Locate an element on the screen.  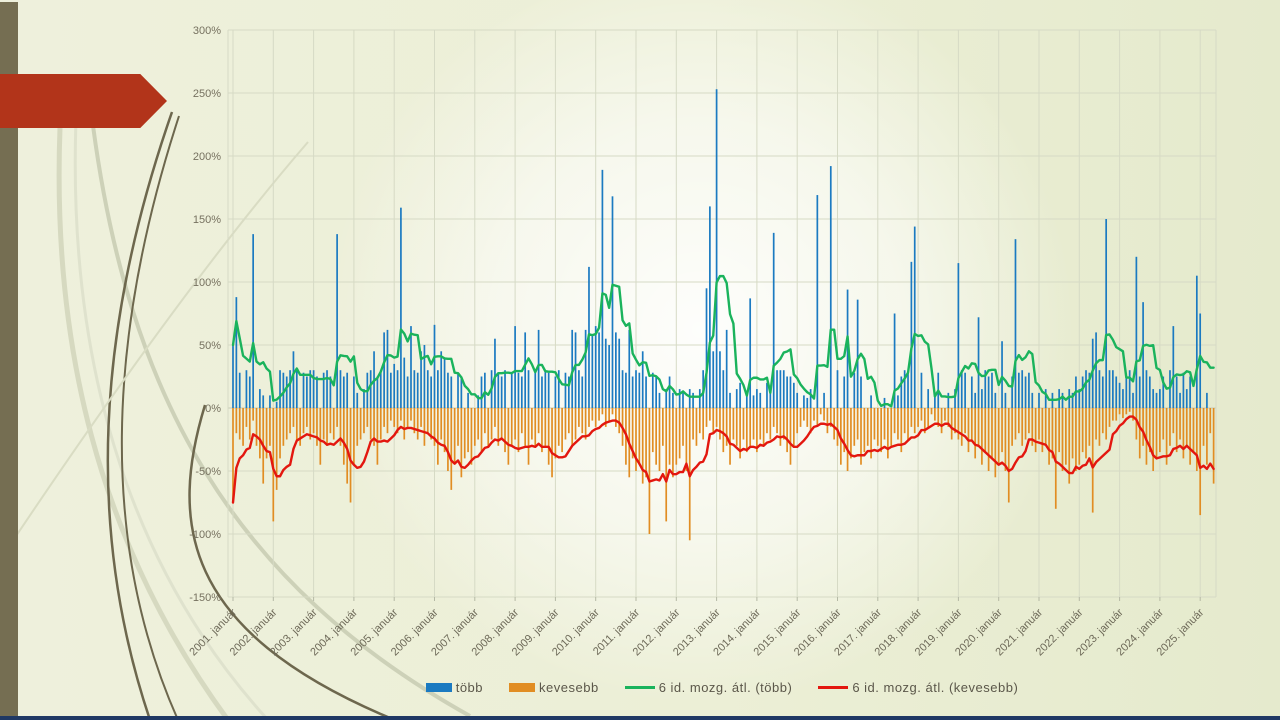
svg-text: 200% is located at coordinates (207, 157).